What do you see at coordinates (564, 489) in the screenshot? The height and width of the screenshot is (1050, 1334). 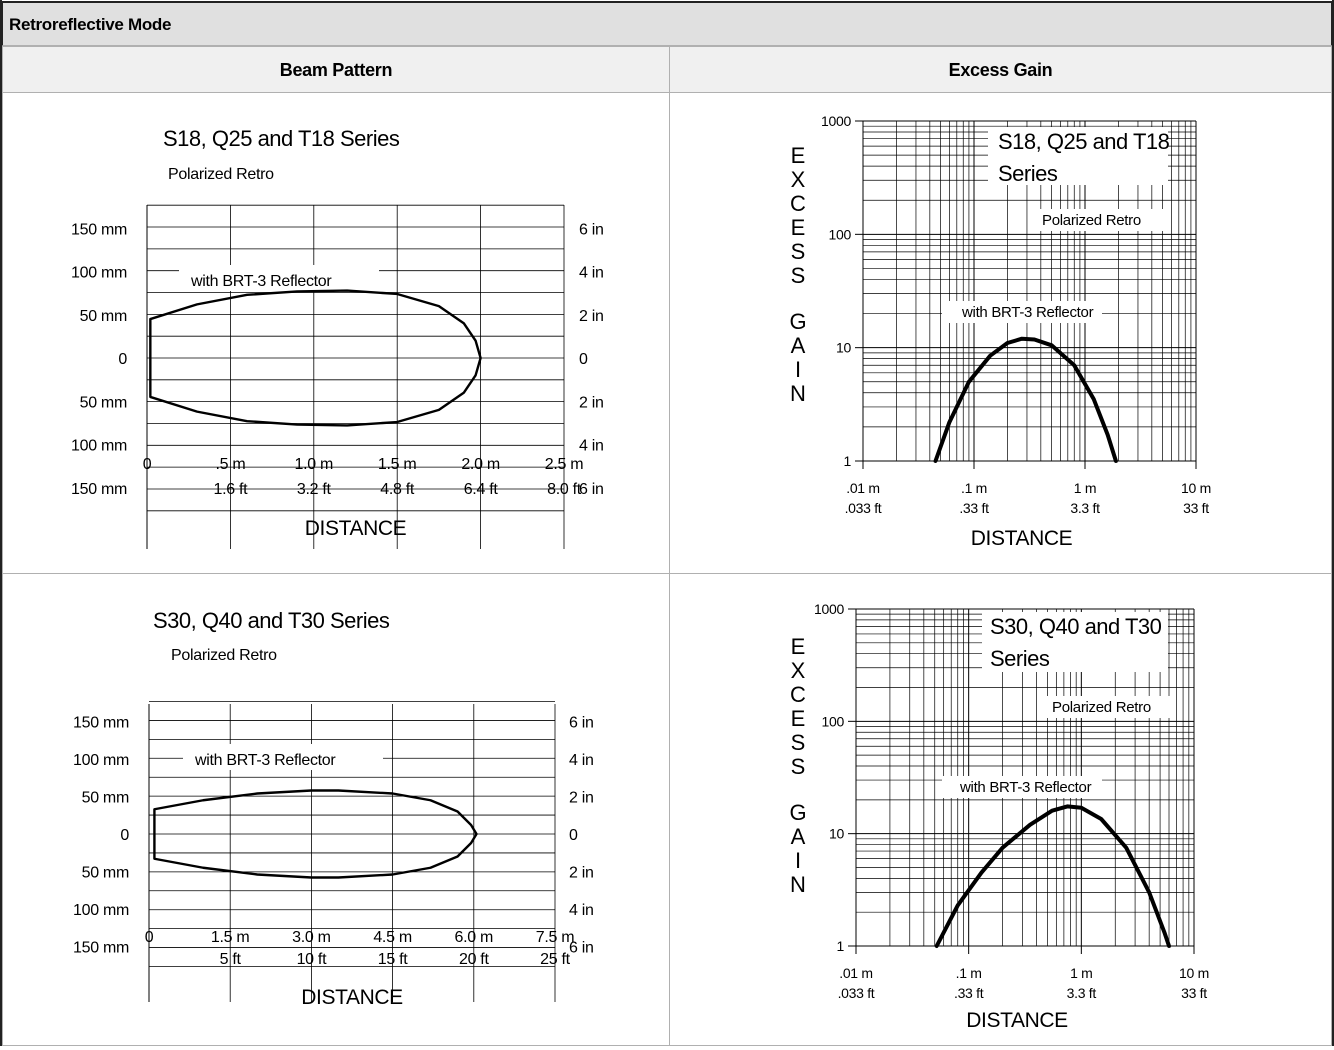 I see `x-tick-label-ft: 8.0 ft` at bounding box center [564, 489].